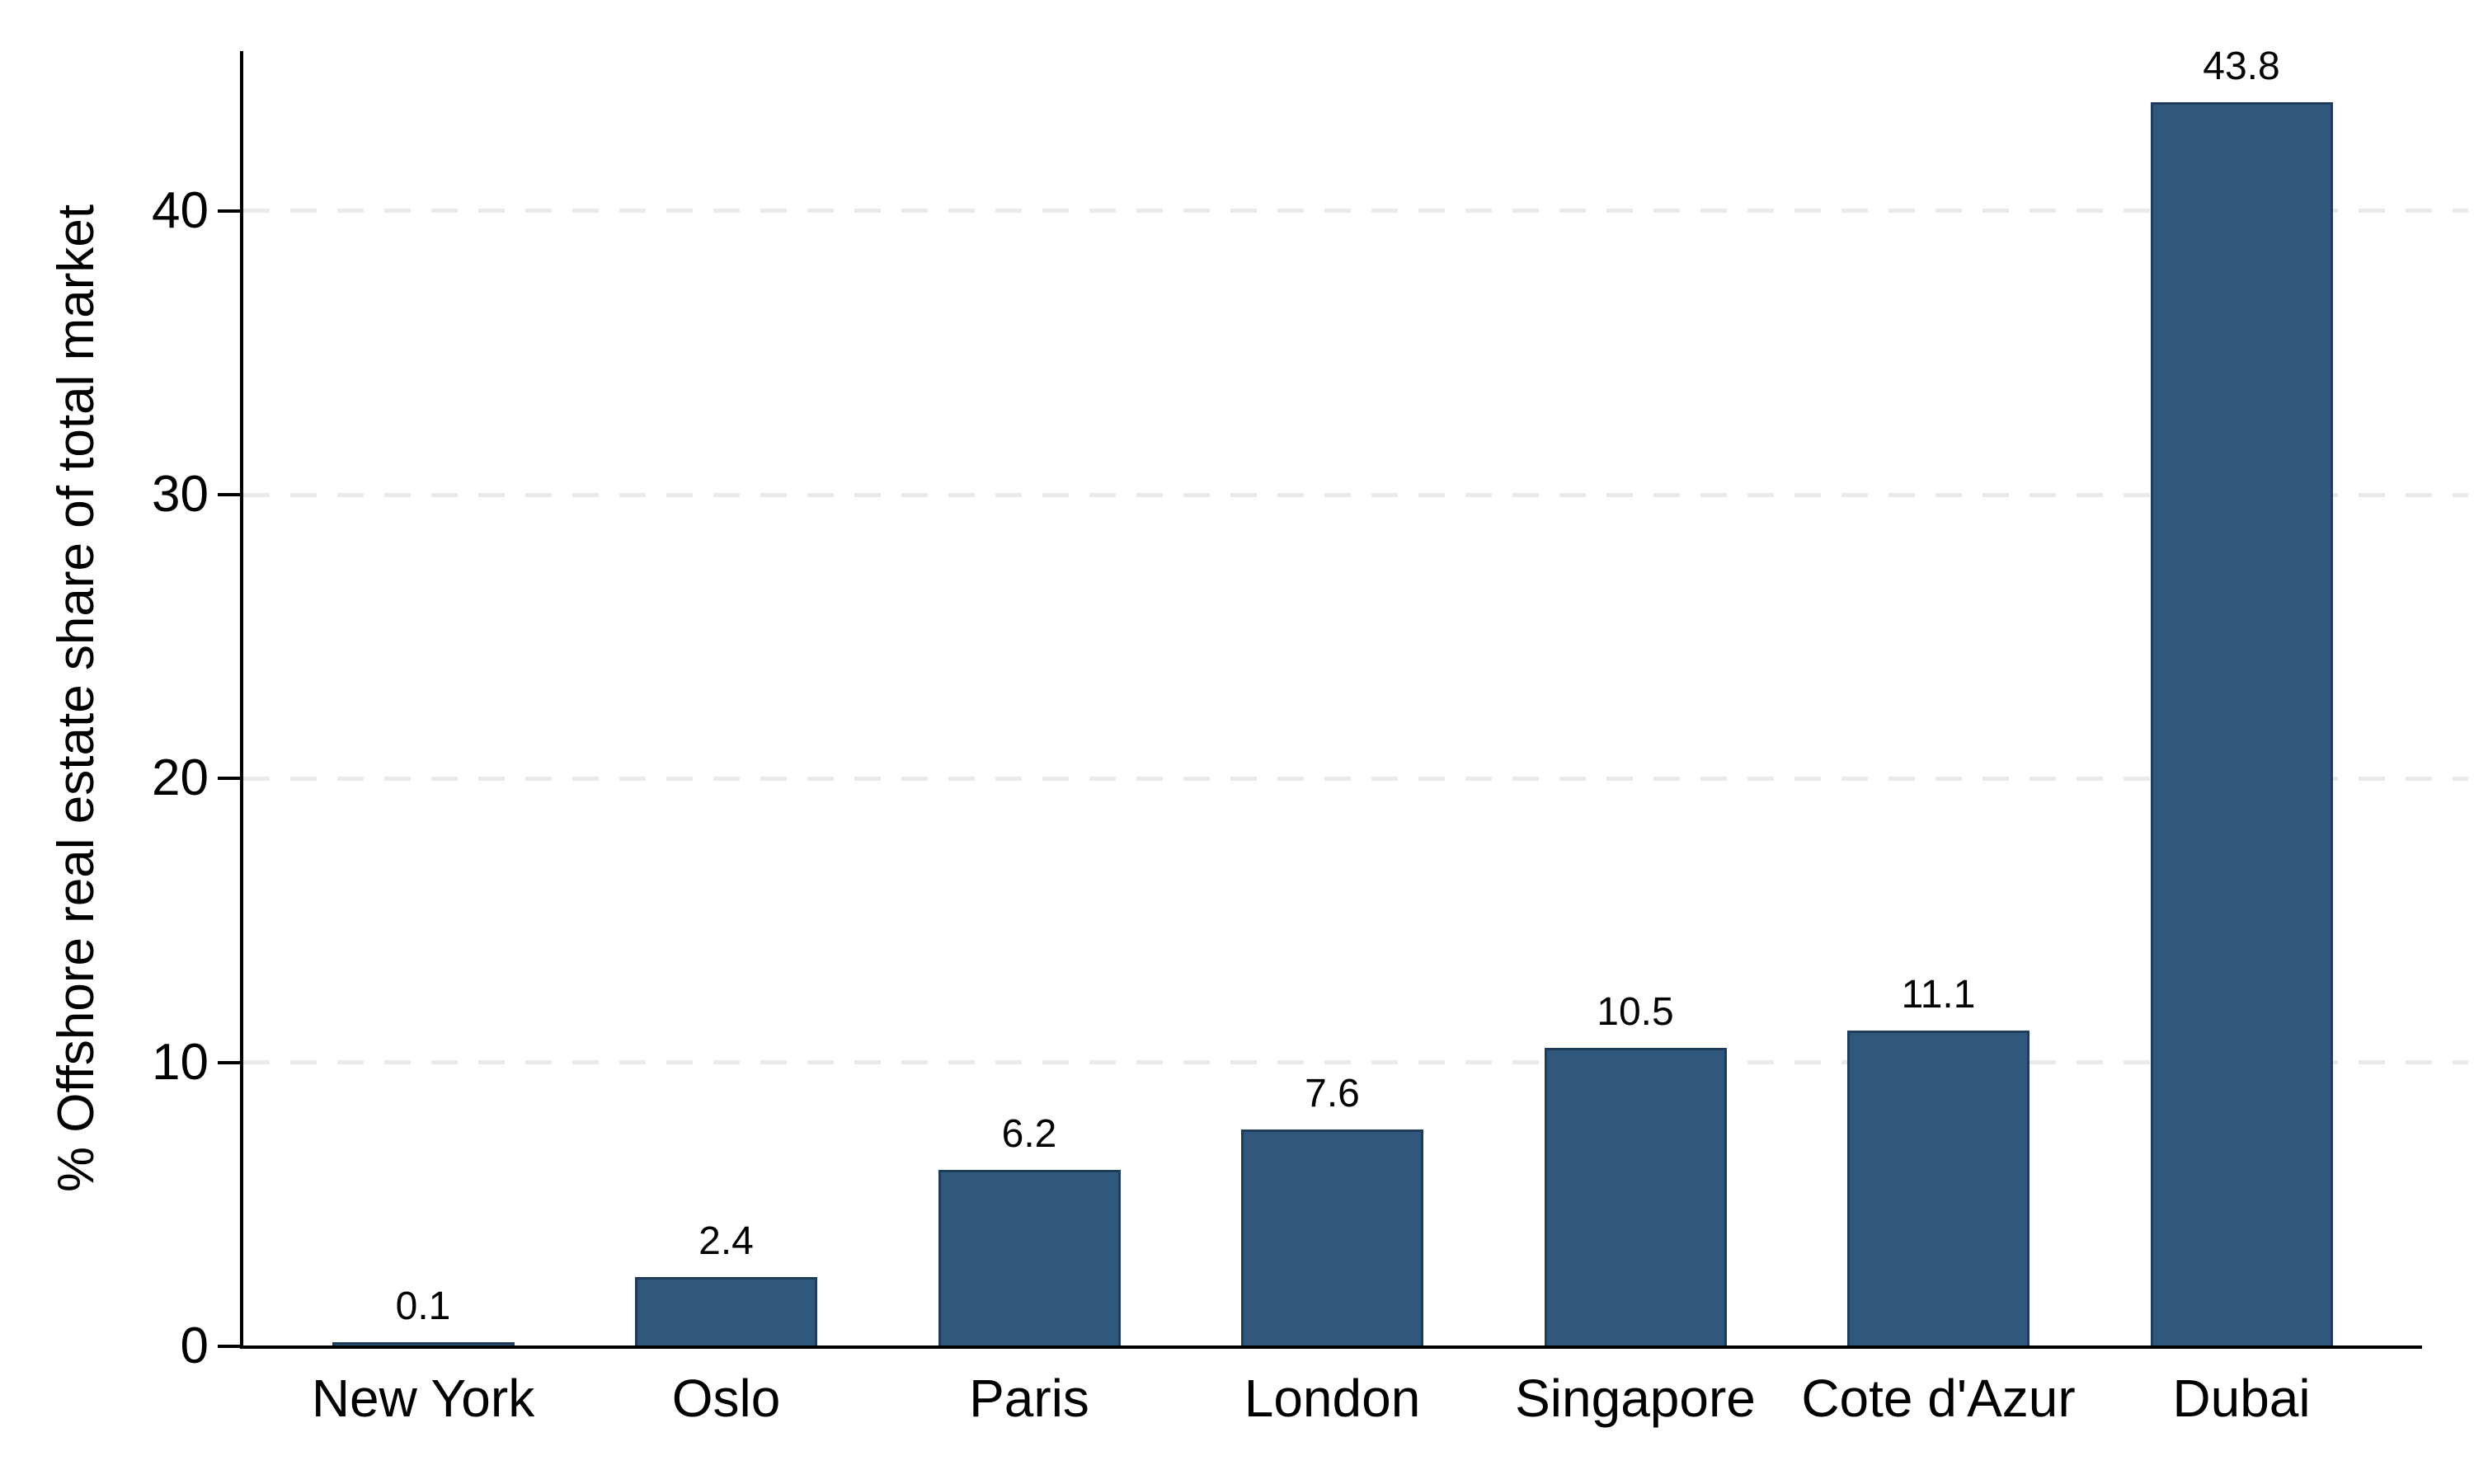 This screenshot has width=2474, height=1484. What do you see at coordinates (194, 1345) in the screenshot?
I see `y-axis-tick-label: 0` at bounding box center [194, 1345].